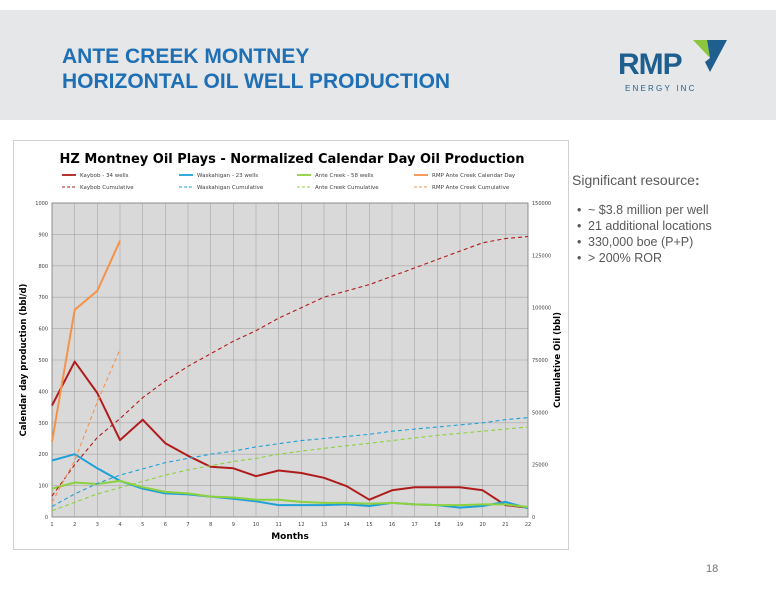 Image resolution: width=776 pixels, height=600 pixels. What do you see at coordinates (41, 204) in the screenshot?
I see `y-tick-label: 1000` at bounding box center [41, 204].